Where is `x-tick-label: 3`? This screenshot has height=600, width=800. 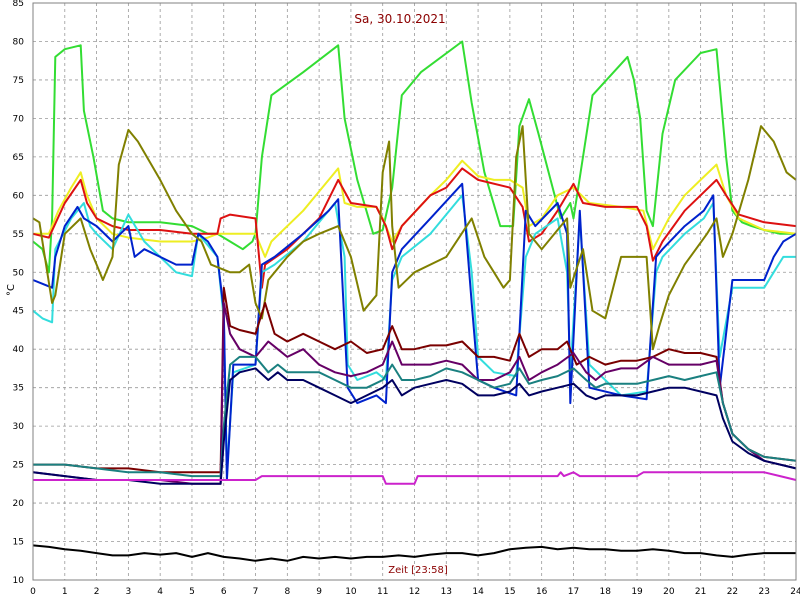
x-tick-label: 3 is located at coordinates (129, 592).